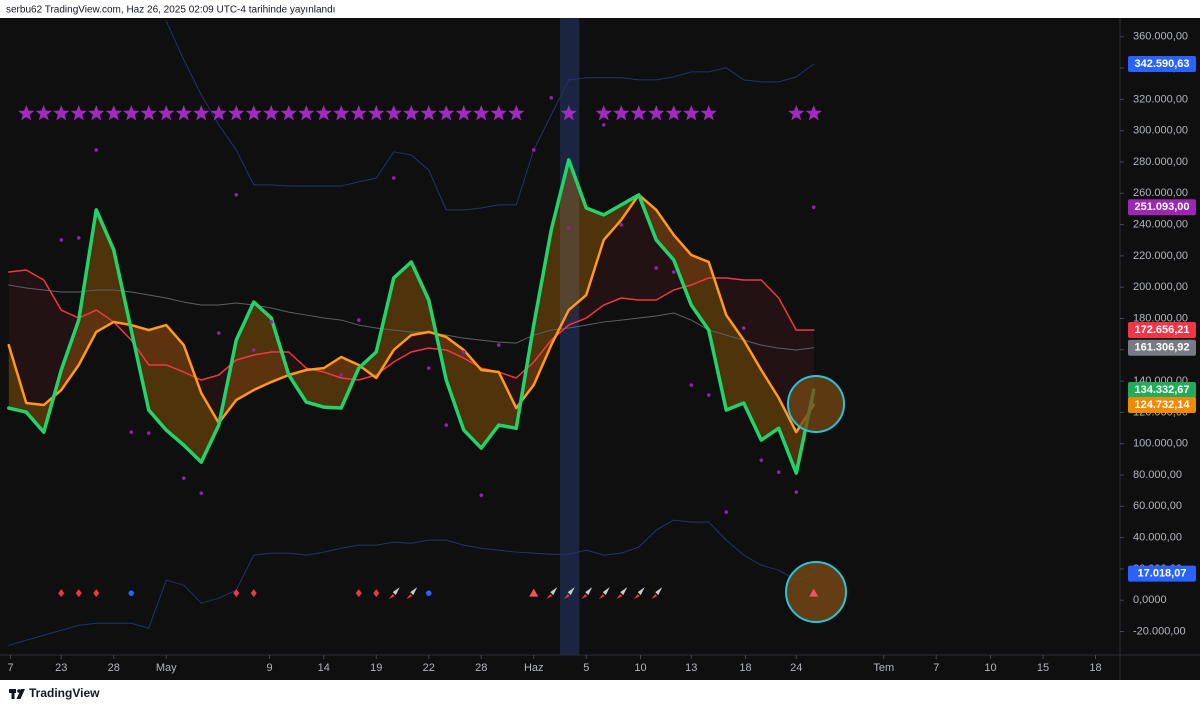  Describe the element at coordinates (1161, 348) in the screenshot. I see `price-label: 161.306,92` at that location.